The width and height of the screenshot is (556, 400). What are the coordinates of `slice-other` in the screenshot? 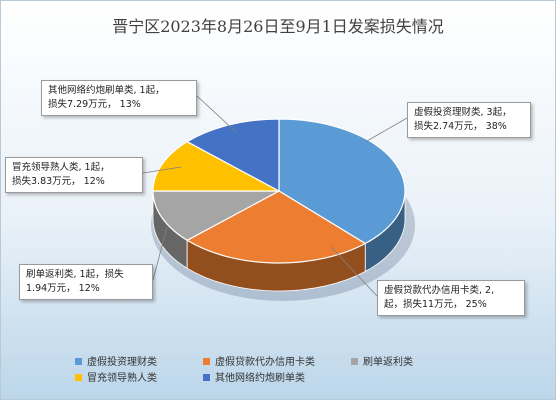 It's located at (232, 155).